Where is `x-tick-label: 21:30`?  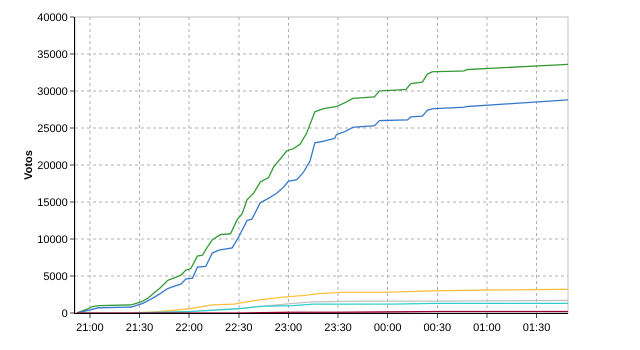
x-tick-label: 21:30 is located at coordinates (140, 328).